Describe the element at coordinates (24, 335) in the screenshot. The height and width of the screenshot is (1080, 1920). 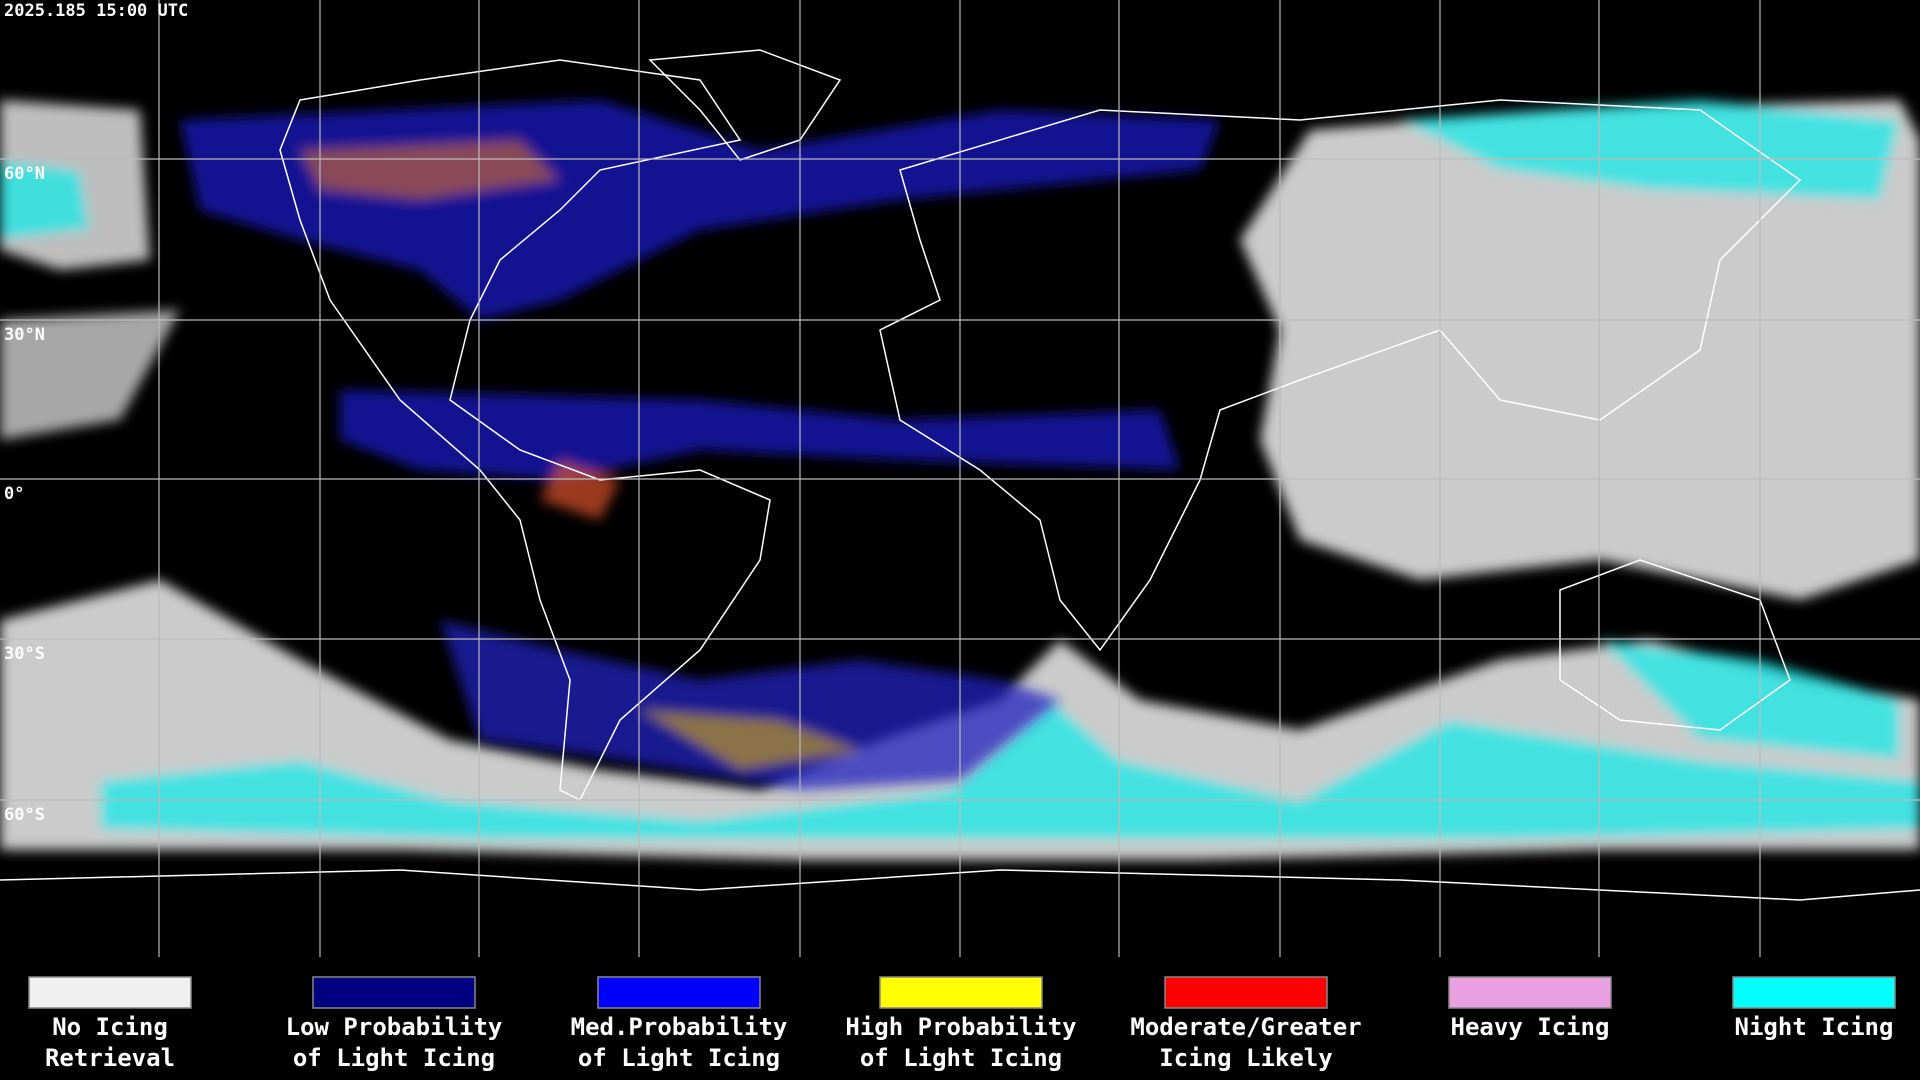
I see `latitude-label: 30°N` at that location.